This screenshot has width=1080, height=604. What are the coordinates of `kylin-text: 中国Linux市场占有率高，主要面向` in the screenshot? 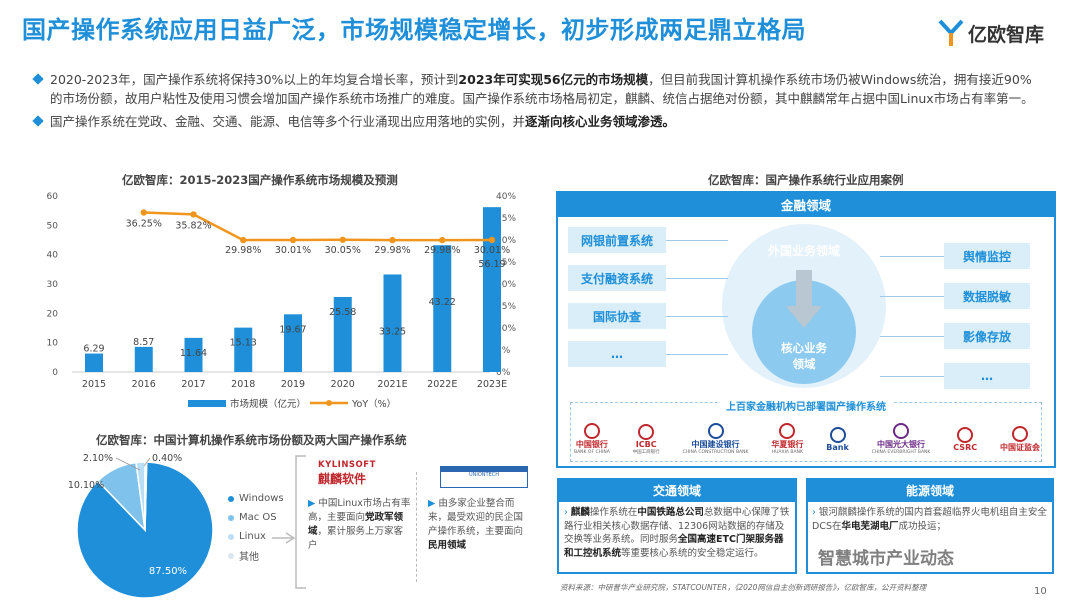 It's located at (359, 510).